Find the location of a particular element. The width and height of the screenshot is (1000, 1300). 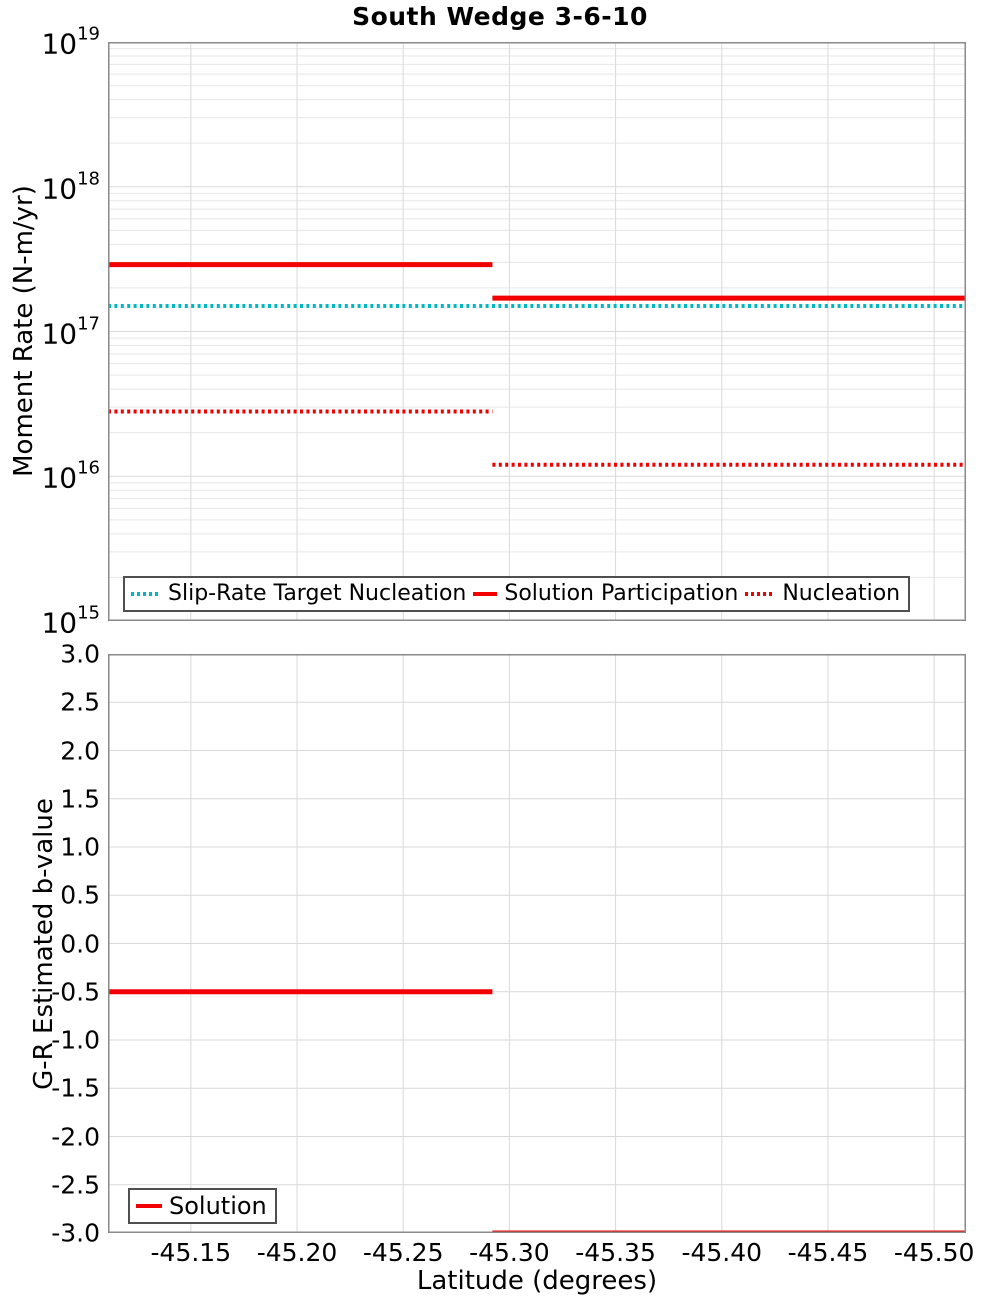

y-tick-label: 3.0 is located at coordinates (80, 654).